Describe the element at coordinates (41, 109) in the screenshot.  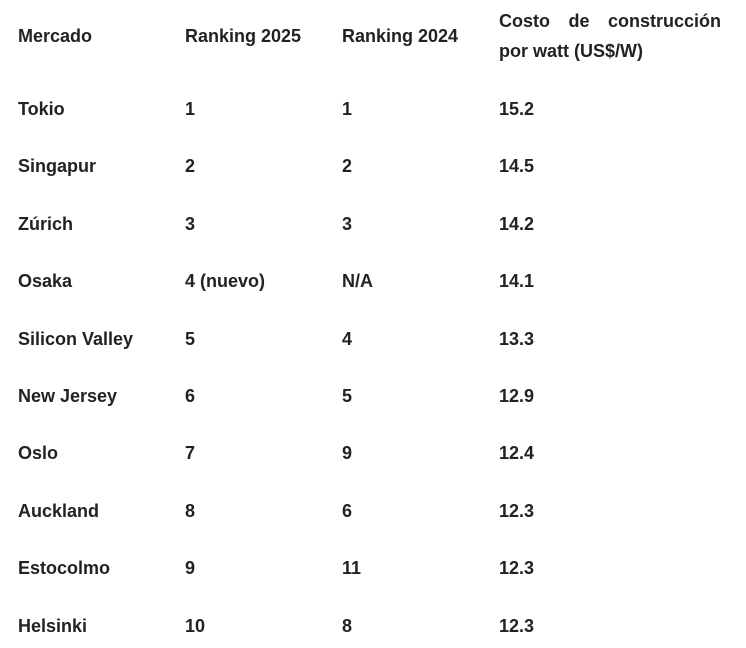
I see `table-cell: Tokio` at that location.